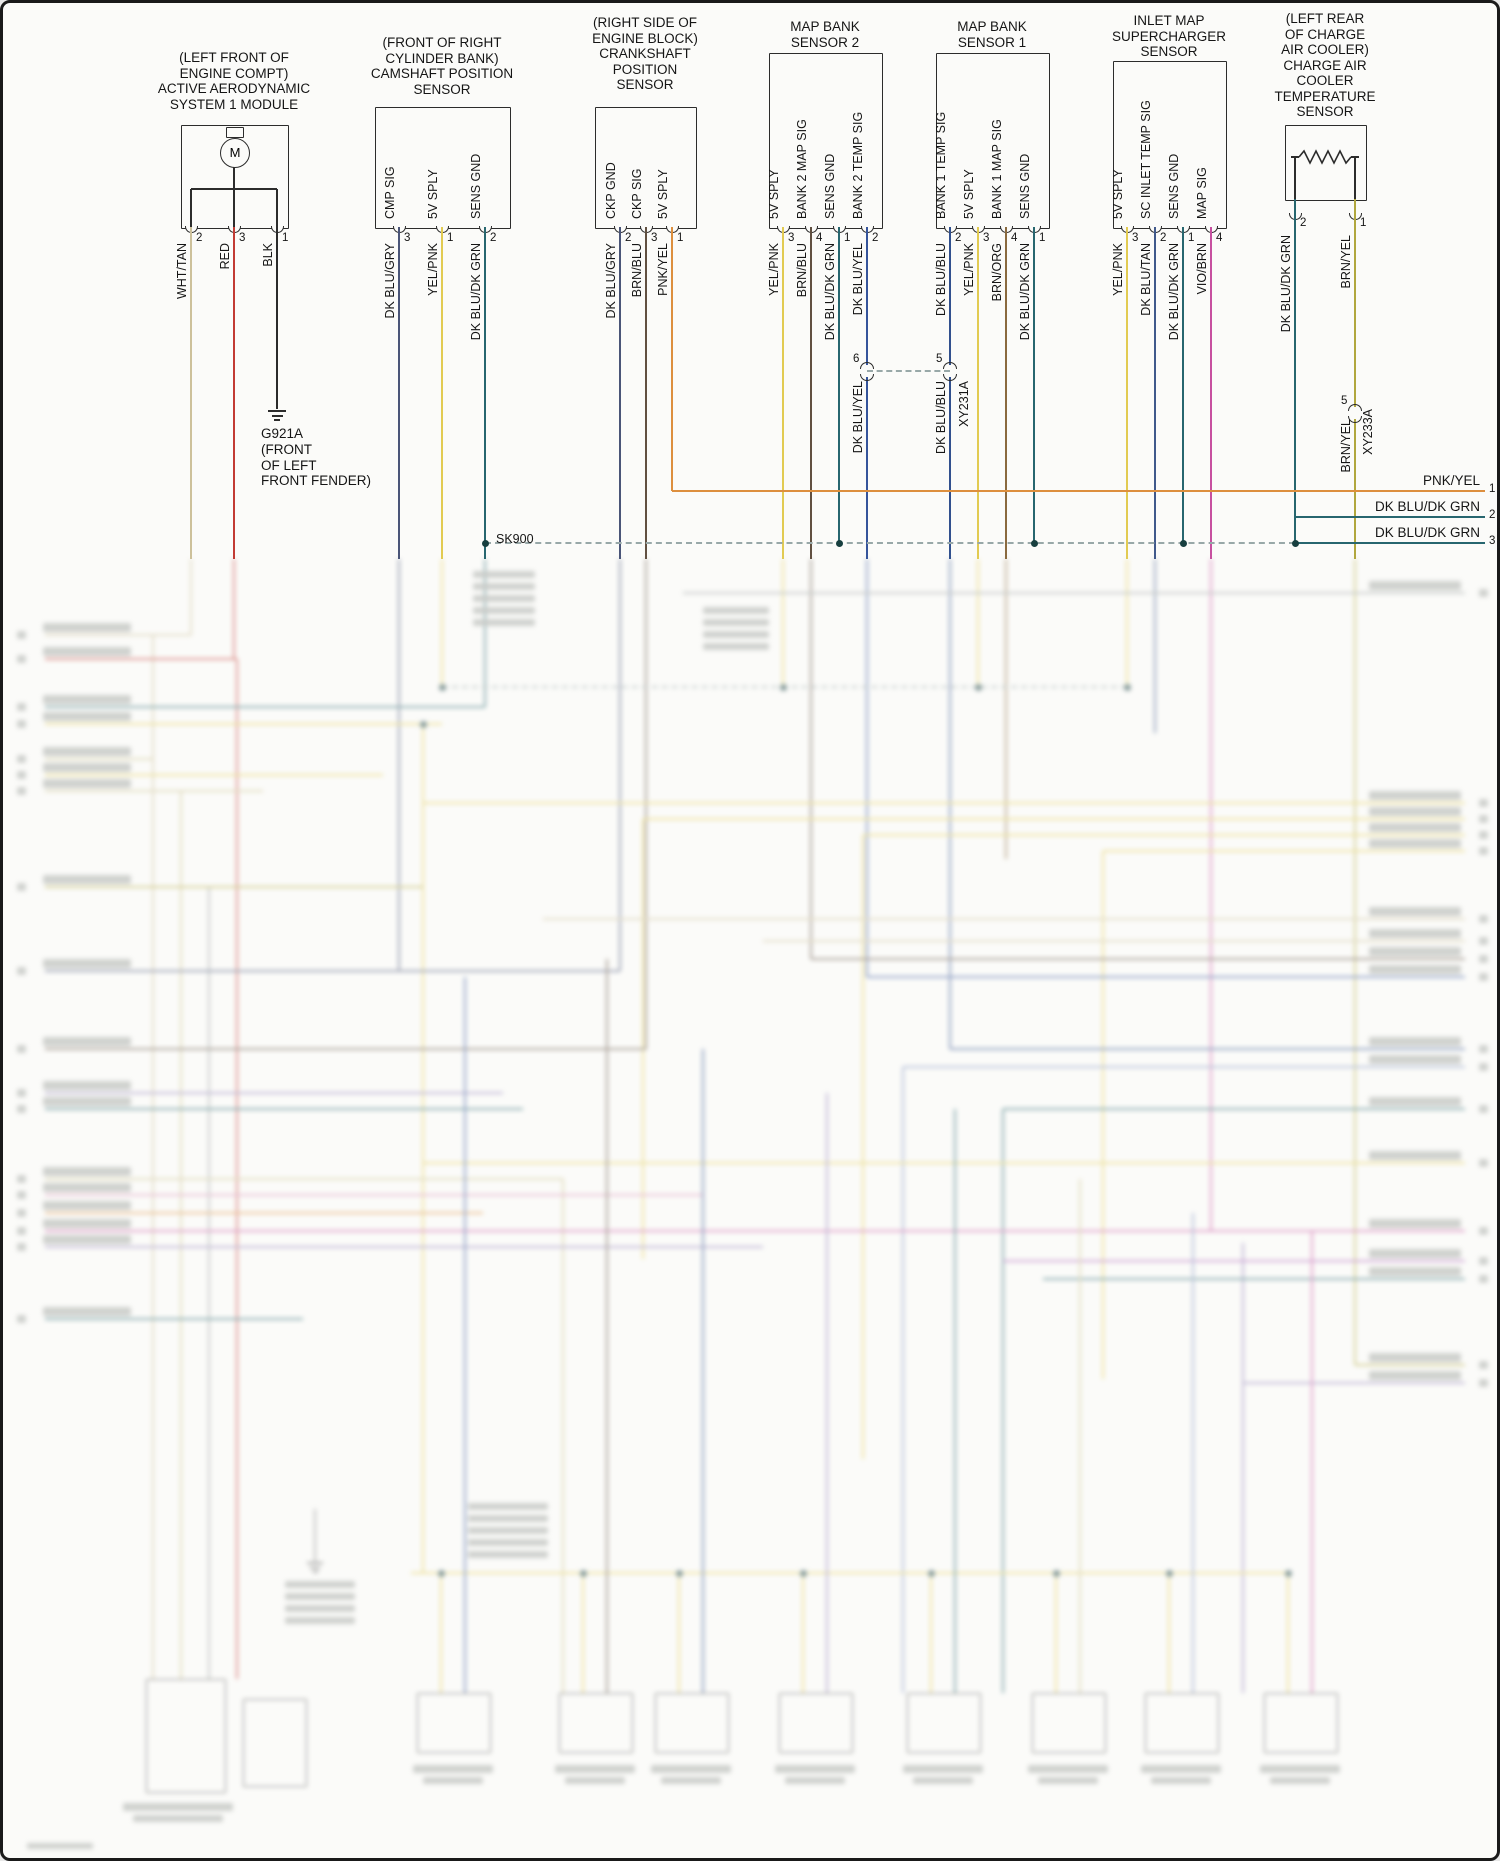  What do you see at coordinates (442, 393) in the screenshot?
I see `wire-yel-pnk` at bounding box center [442, 393].